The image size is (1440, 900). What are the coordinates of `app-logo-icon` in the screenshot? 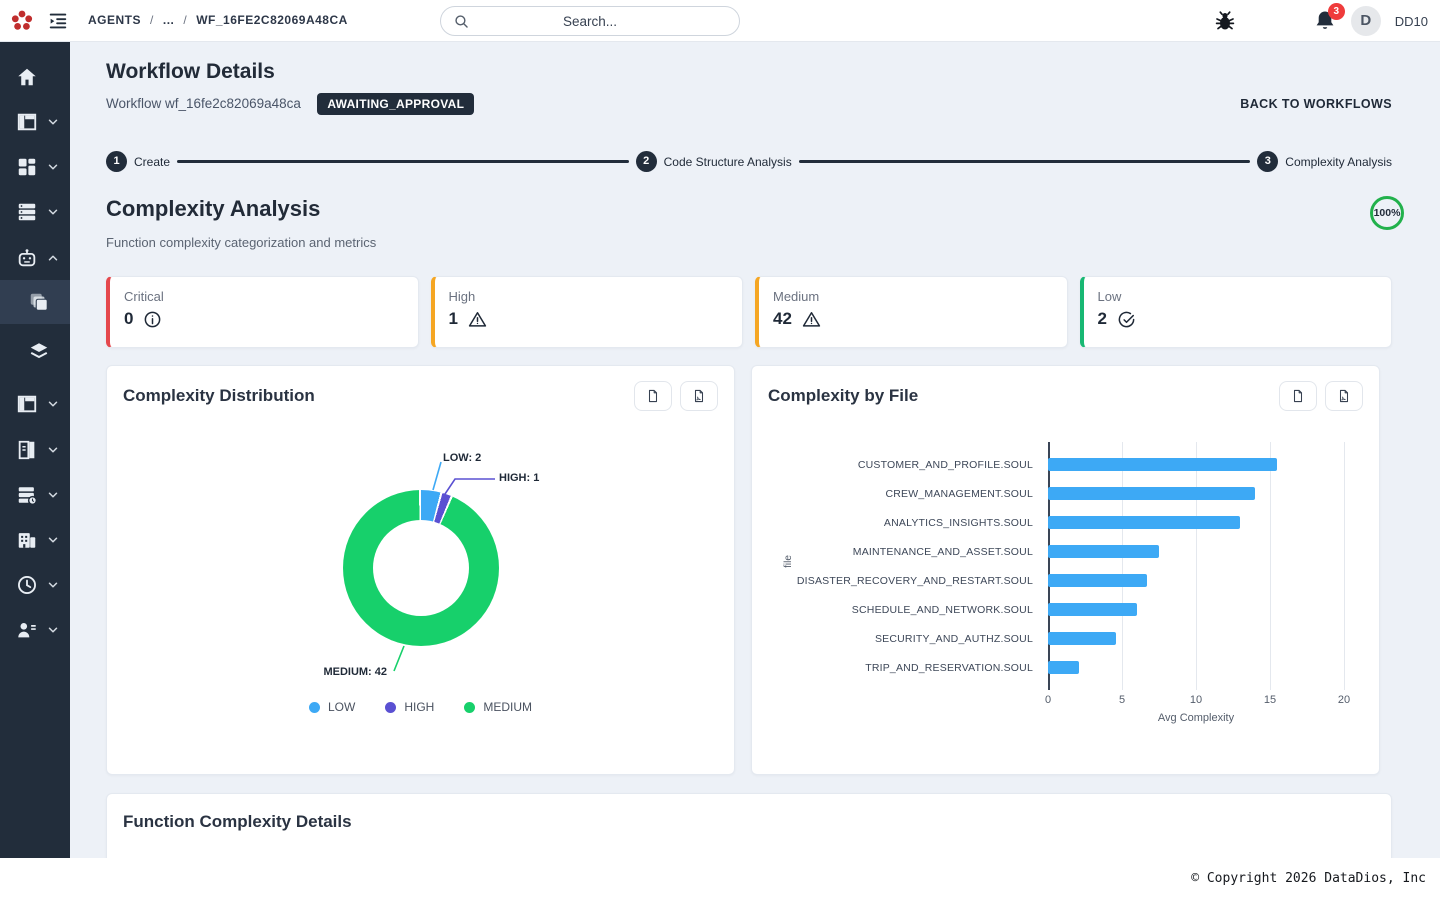 It's located at (22, 21).